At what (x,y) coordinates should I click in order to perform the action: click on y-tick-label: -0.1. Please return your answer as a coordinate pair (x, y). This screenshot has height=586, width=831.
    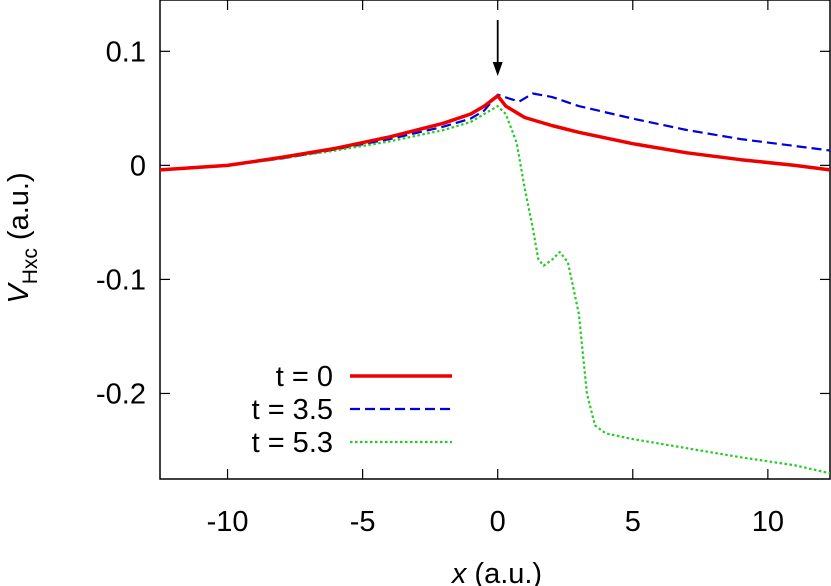
    Looking at the image, I should click on (121, 280).